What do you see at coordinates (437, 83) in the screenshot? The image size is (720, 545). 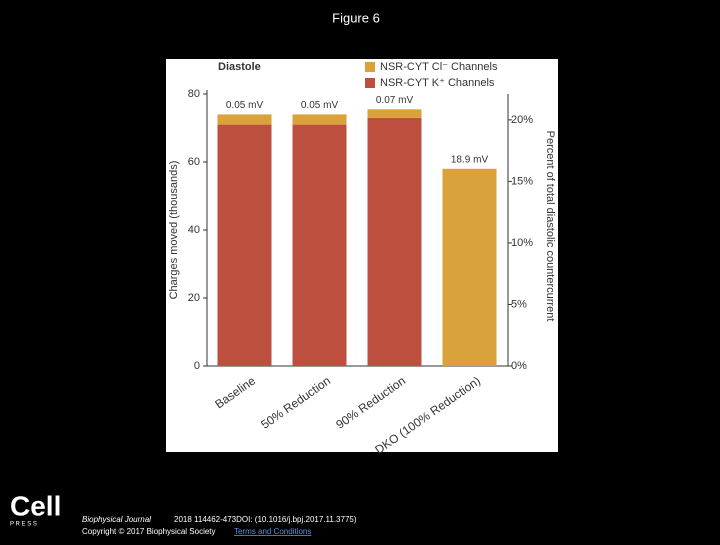 I see `legend-label: NSR-CYT K⁺ Channels` at bounding box center [437, 83].